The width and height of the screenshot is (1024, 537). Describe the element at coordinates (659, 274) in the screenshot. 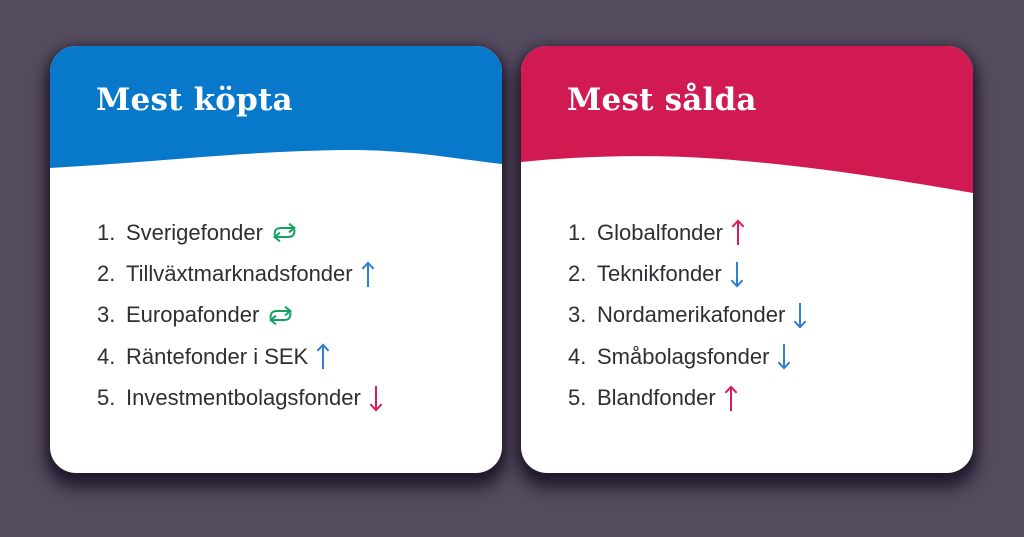

I see `fund-label: Teknikfonder` at that location.